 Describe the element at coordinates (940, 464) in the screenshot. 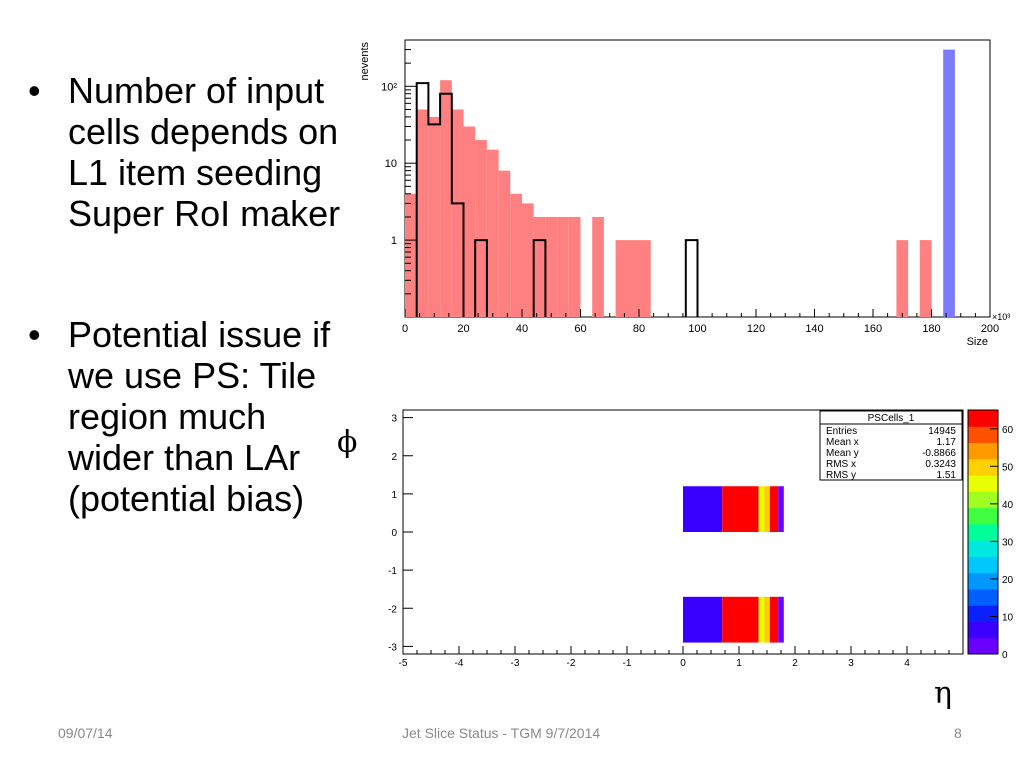

I see `stats-value: 0.3243` at that location.